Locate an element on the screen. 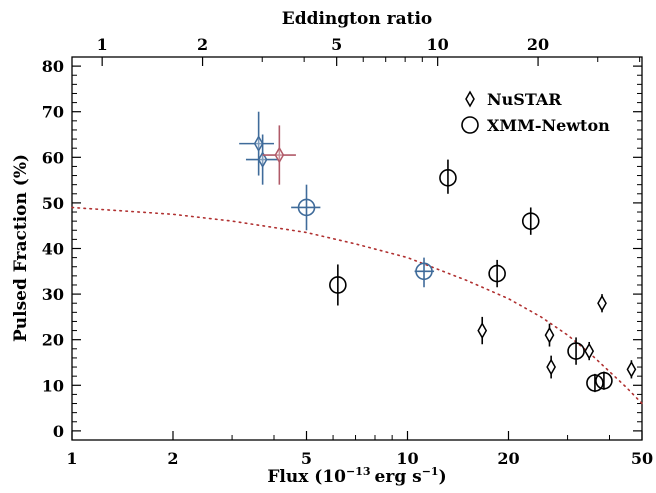 The width and height of the screenshot is (656, 493). top-axis-title: Eddington ratio is located at coordinates (357, 19).